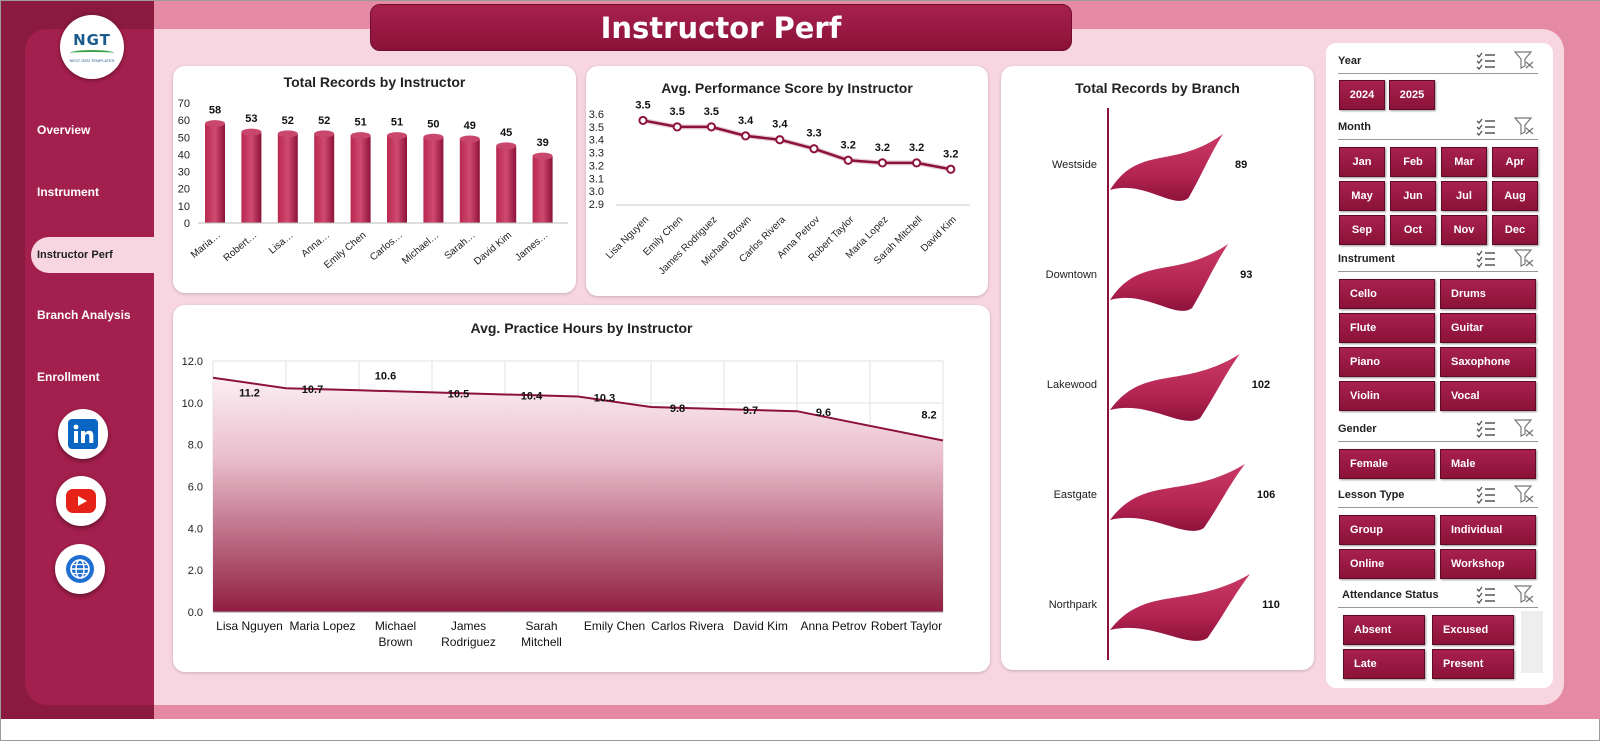 The width and height of the screenshot is (1600, 741). I want to click on slicer-option-attendance: Late, so click(1384, 664).